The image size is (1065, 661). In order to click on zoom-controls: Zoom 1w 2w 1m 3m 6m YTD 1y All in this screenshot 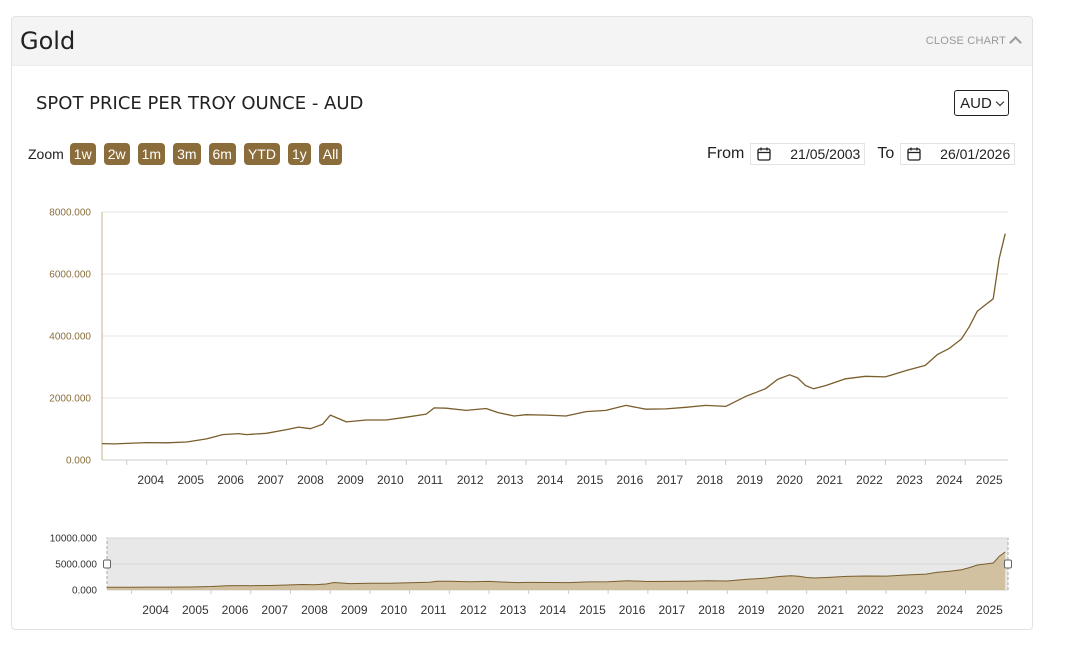, I will do `click(185, 154)`.